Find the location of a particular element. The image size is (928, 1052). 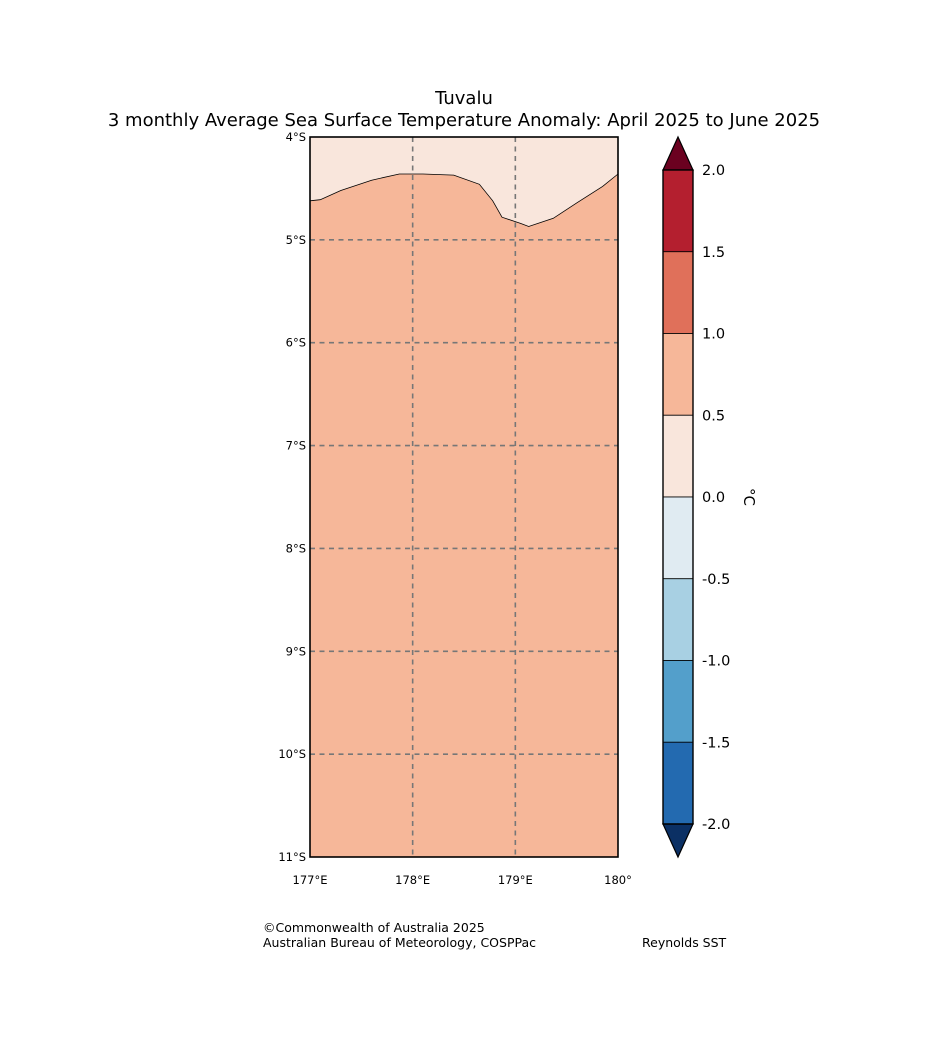

colorbar-tick-label: 1.0 is located at coordinates (713, 335).